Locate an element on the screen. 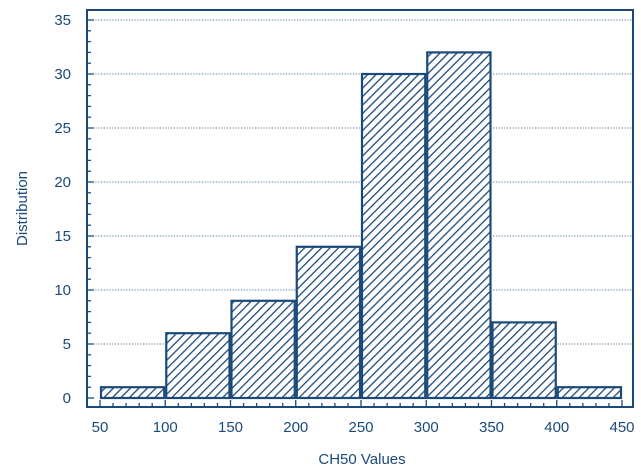 The width and height of the screenshot is (641, 470). x-tick-label-250: 250 is located at coordinates (360, 427).